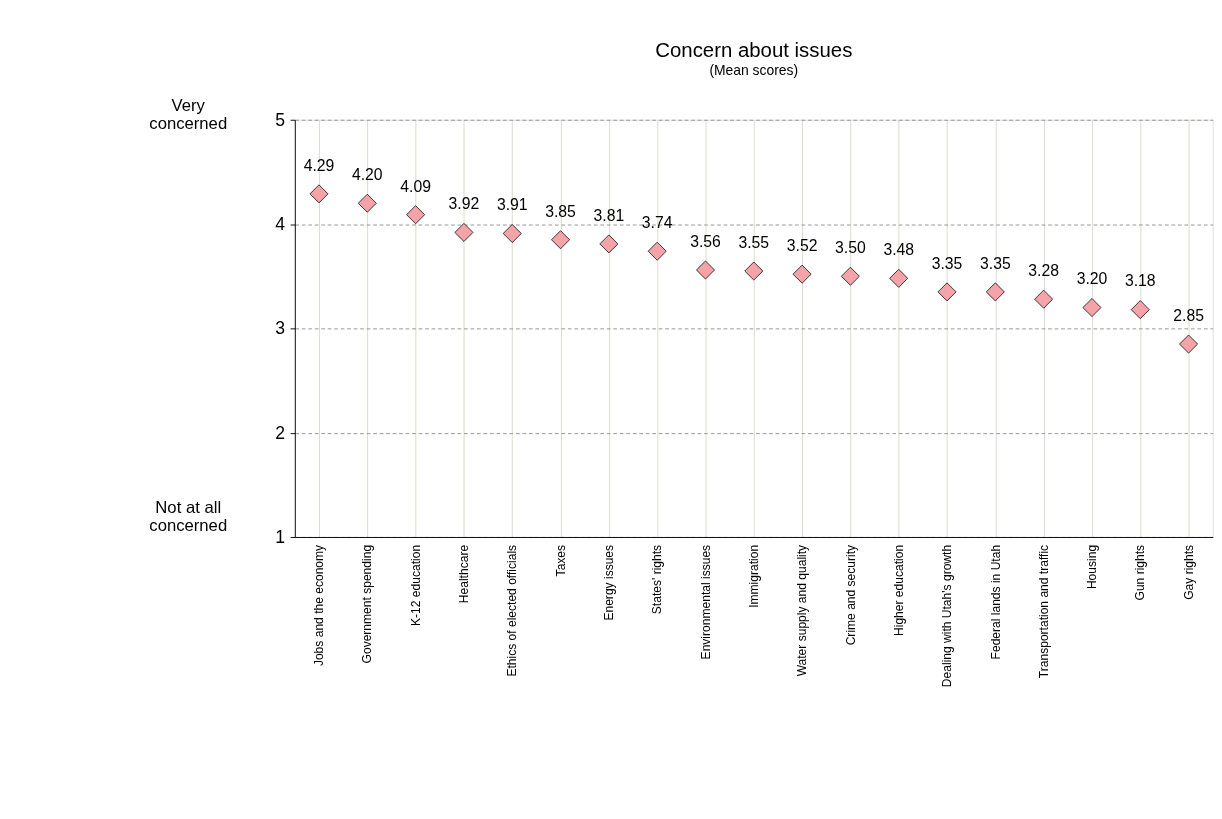 Image resolution: width=1222 pixels, height=819 pixels. I want to click on text: Not at all concerned, so click(188, 516).